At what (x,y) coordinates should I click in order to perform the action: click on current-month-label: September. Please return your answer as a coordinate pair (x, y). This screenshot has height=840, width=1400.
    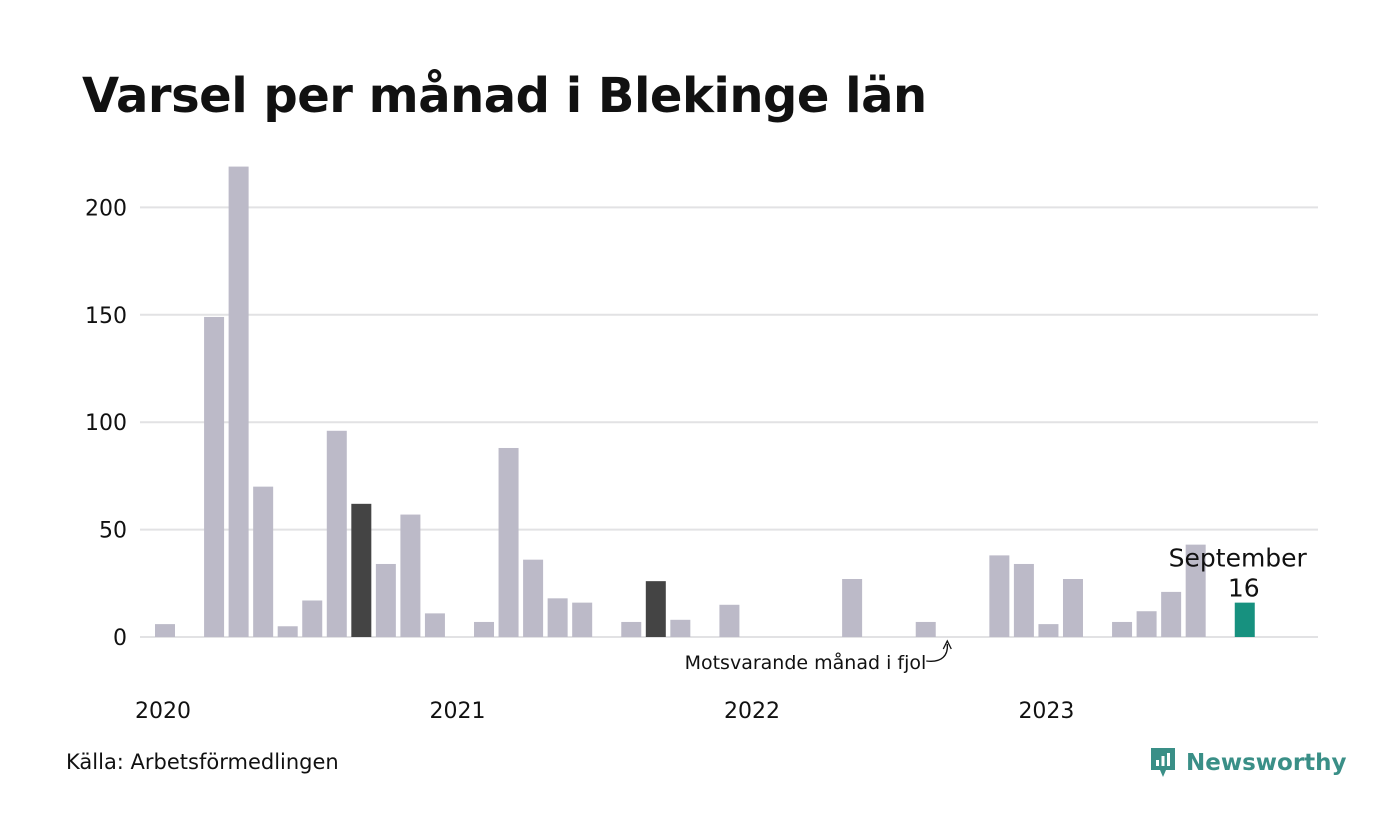
    Looking at the image, I should click on (1238, 558).